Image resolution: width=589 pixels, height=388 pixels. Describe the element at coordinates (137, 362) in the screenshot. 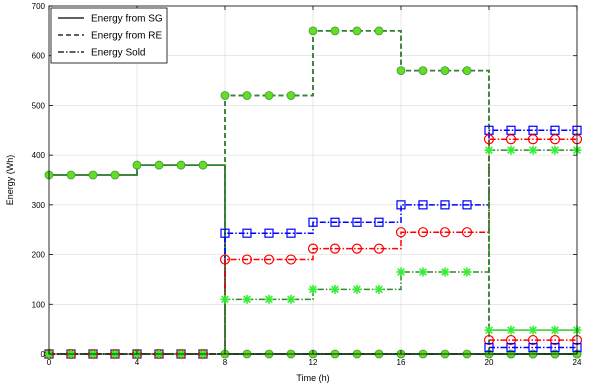

I see `x-tick-label: 4` at that location.